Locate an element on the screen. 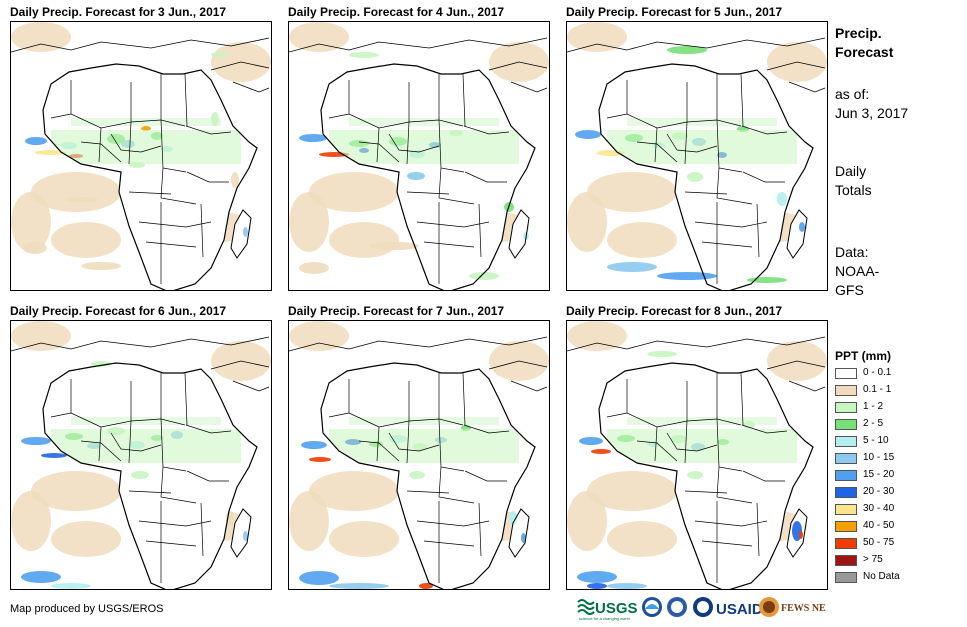  data-line3: GFS is located at coordinates (849, 290).